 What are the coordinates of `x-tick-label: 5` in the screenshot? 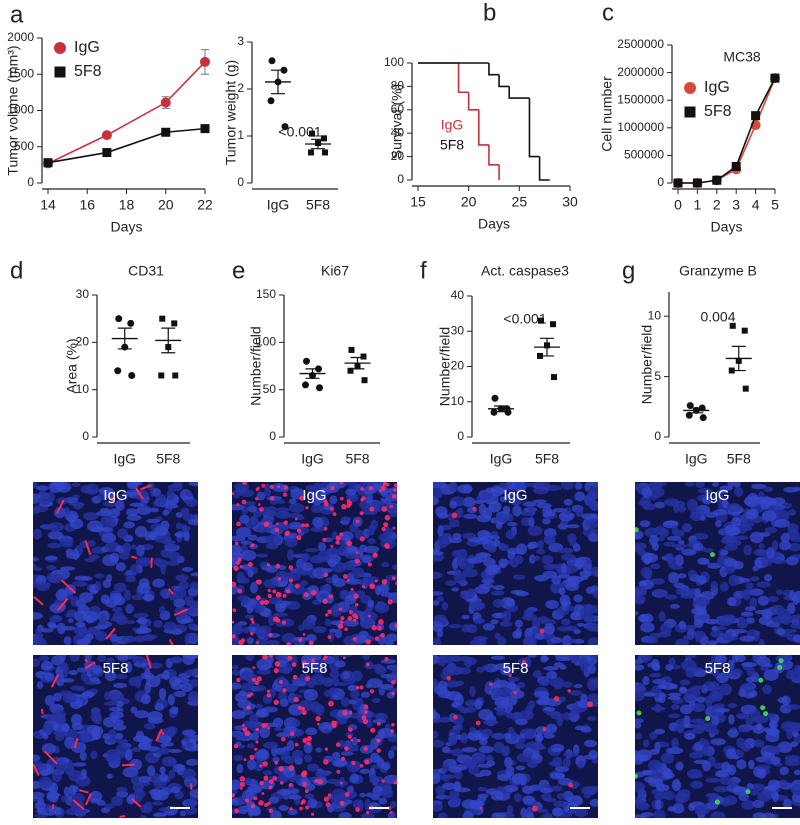 It's located at (775, 205).